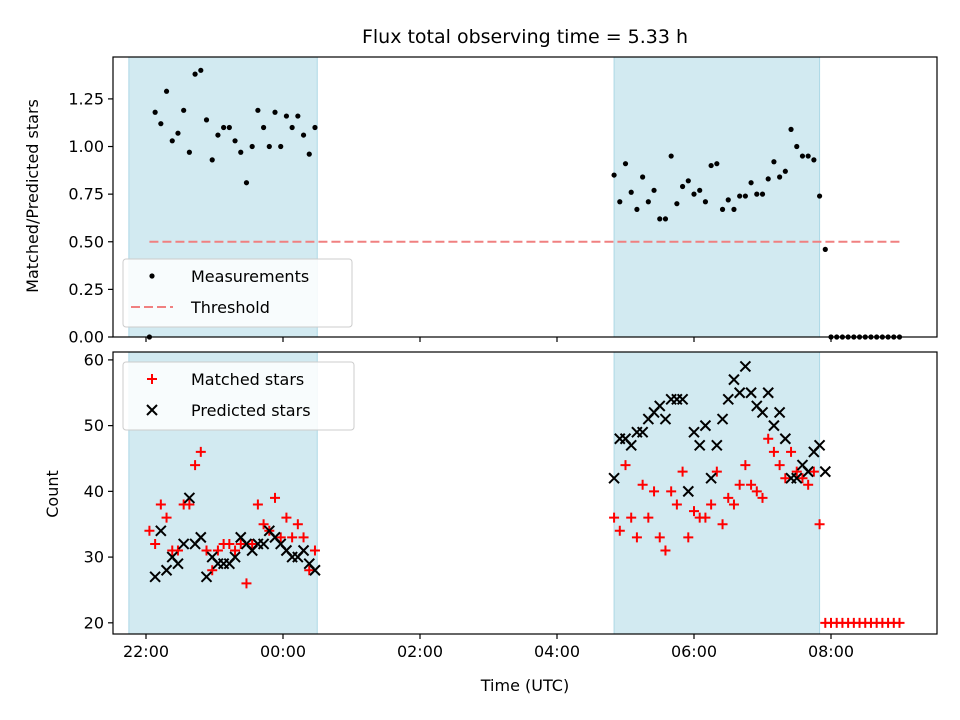 Image resolution: width=960 pixels, height=720 pixels. Describe the element at coordinates (250, 276) in the screenshot. I see `legend-ratio-0-label: Measurements` at that location.